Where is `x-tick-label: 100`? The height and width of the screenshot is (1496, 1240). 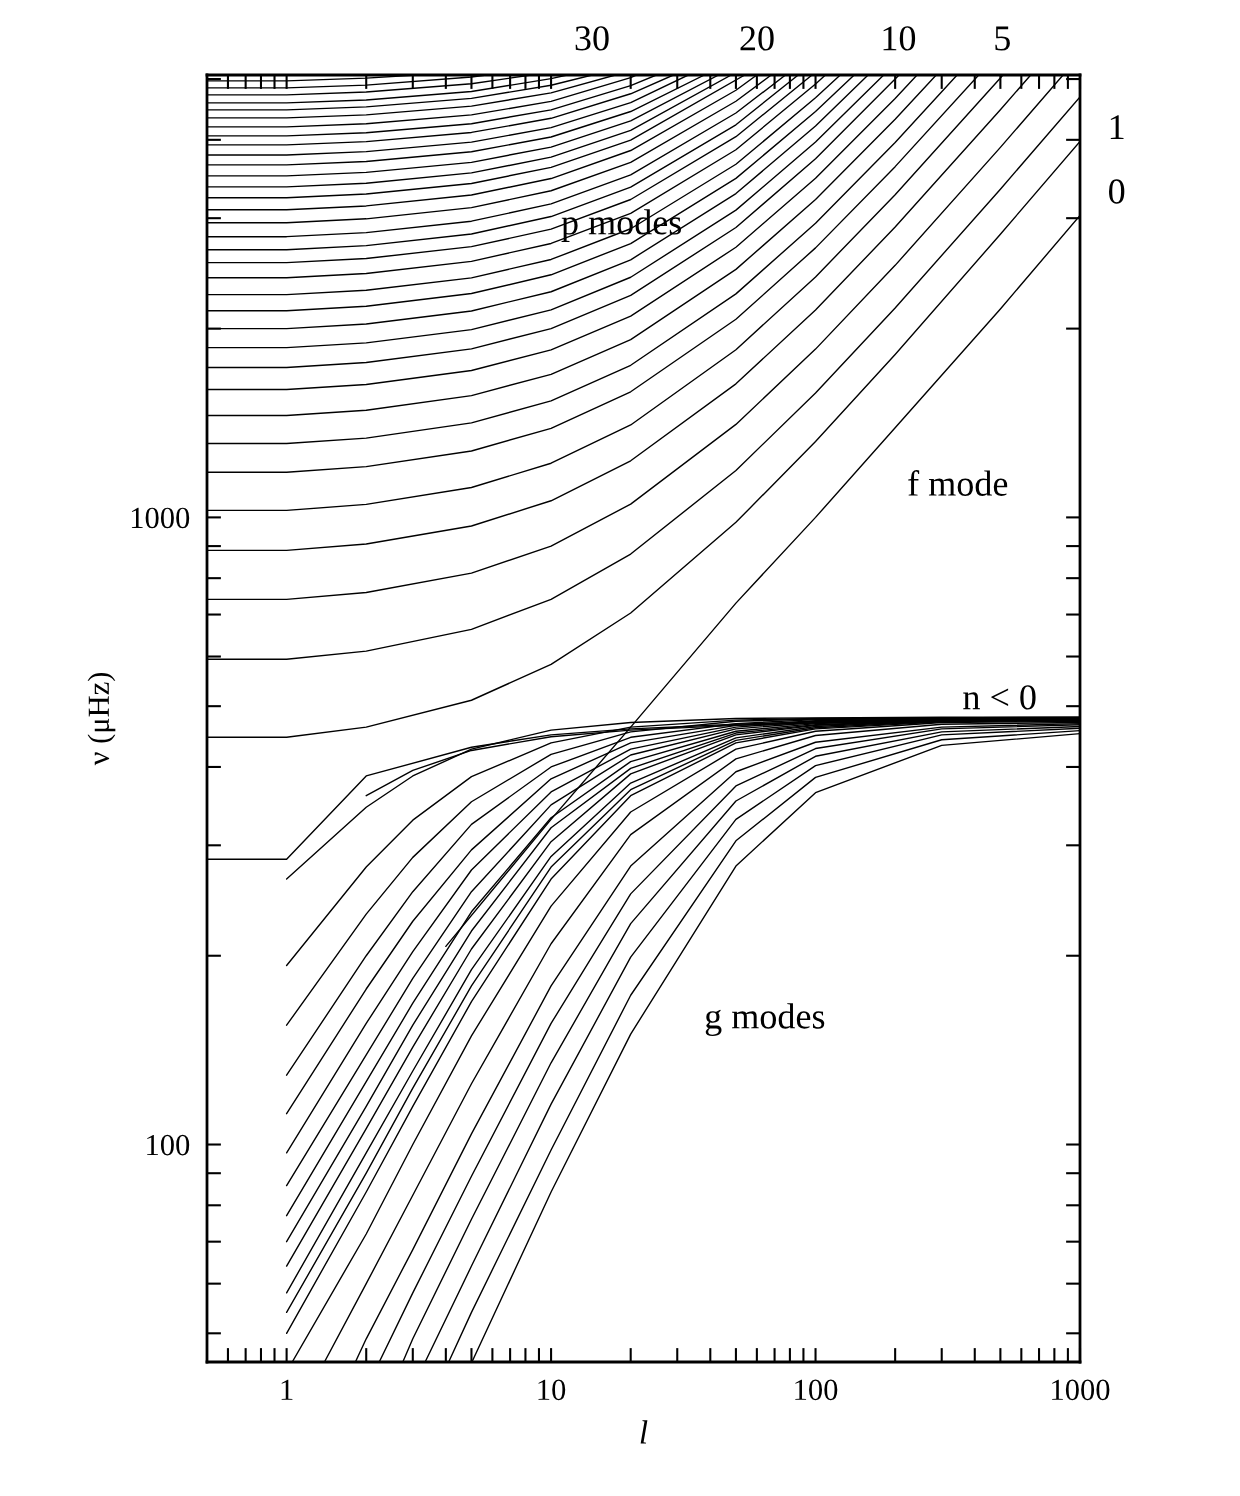 x-tick-label: 100 is located at coordinates (816, 1390).